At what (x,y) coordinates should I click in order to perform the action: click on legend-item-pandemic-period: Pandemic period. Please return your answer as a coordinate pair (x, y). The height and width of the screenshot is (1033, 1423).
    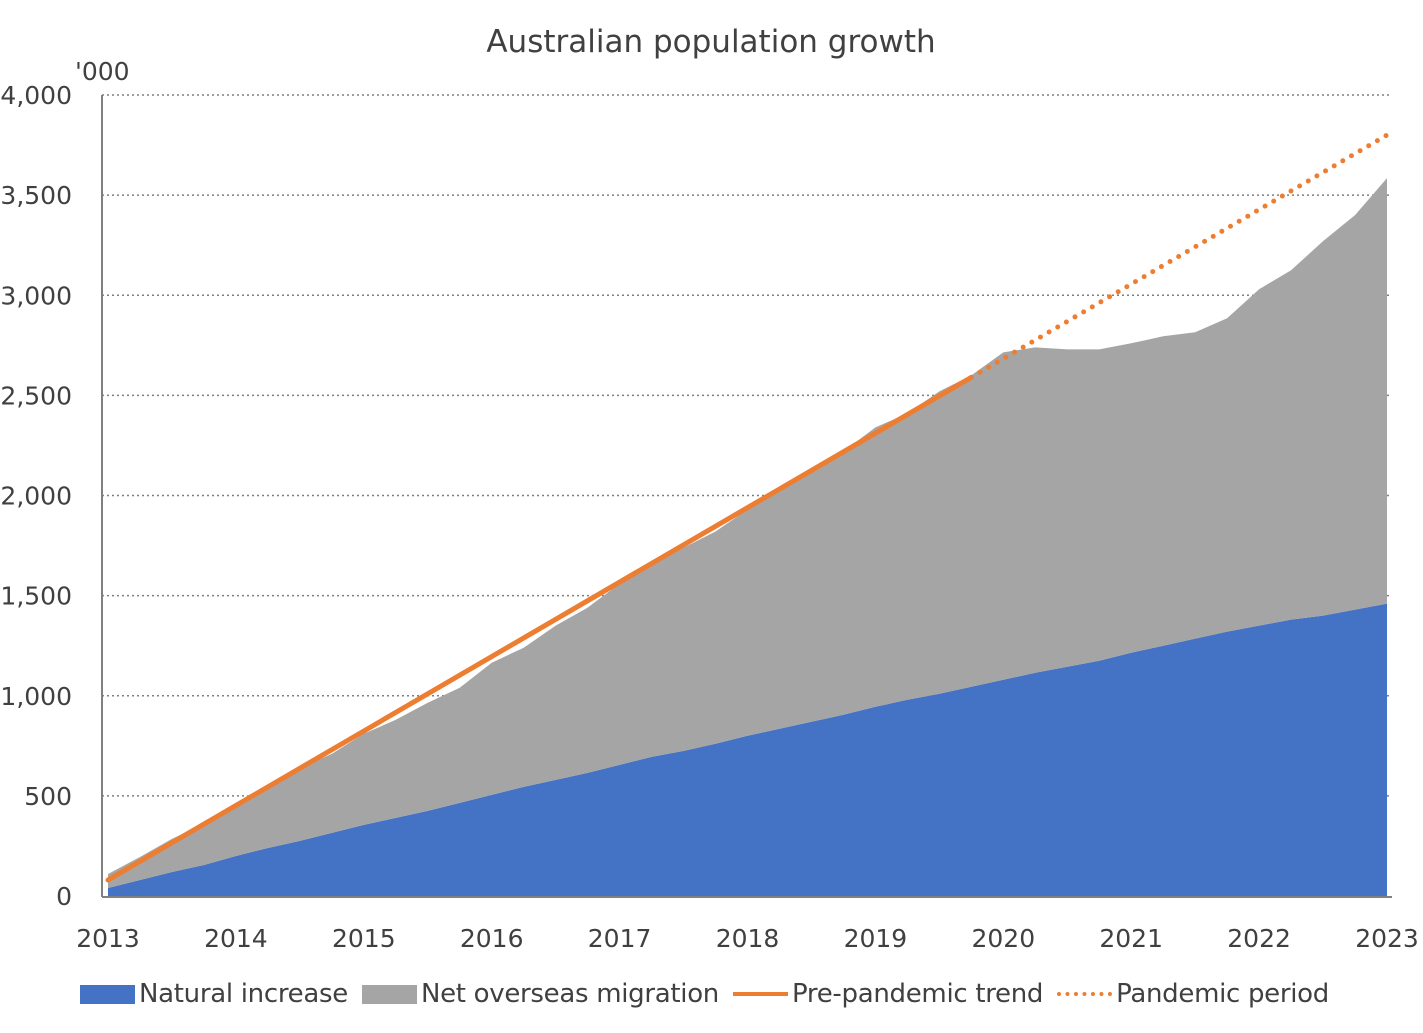
    Looking at the image, I should click on (1193, 994).